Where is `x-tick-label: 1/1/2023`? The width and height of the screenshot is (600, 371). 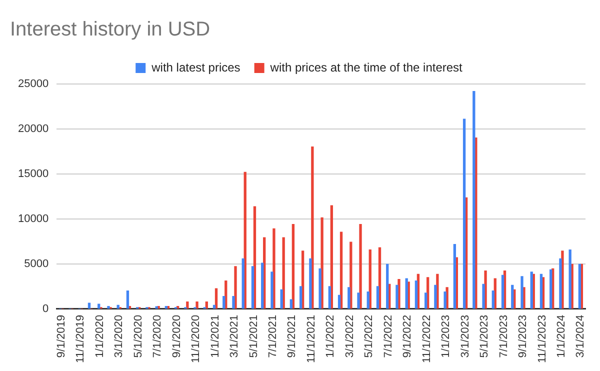
x-tick-label: 1/1/2023 is located at coordinates (446, 336).